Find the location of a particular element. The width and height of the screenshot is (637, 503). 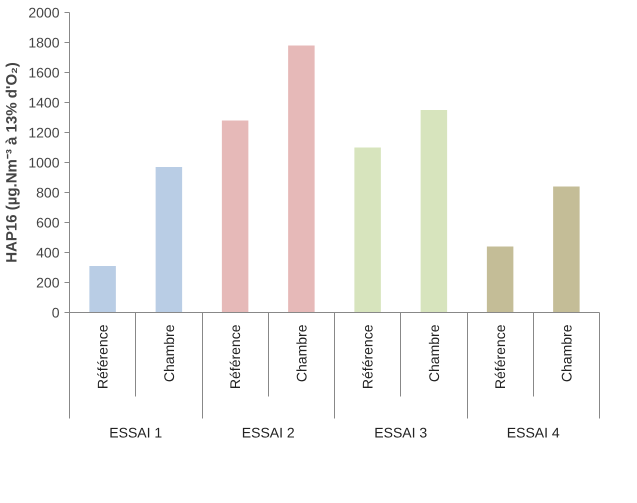

y-tick-label: 1000 is located at coordinates (44, 162).